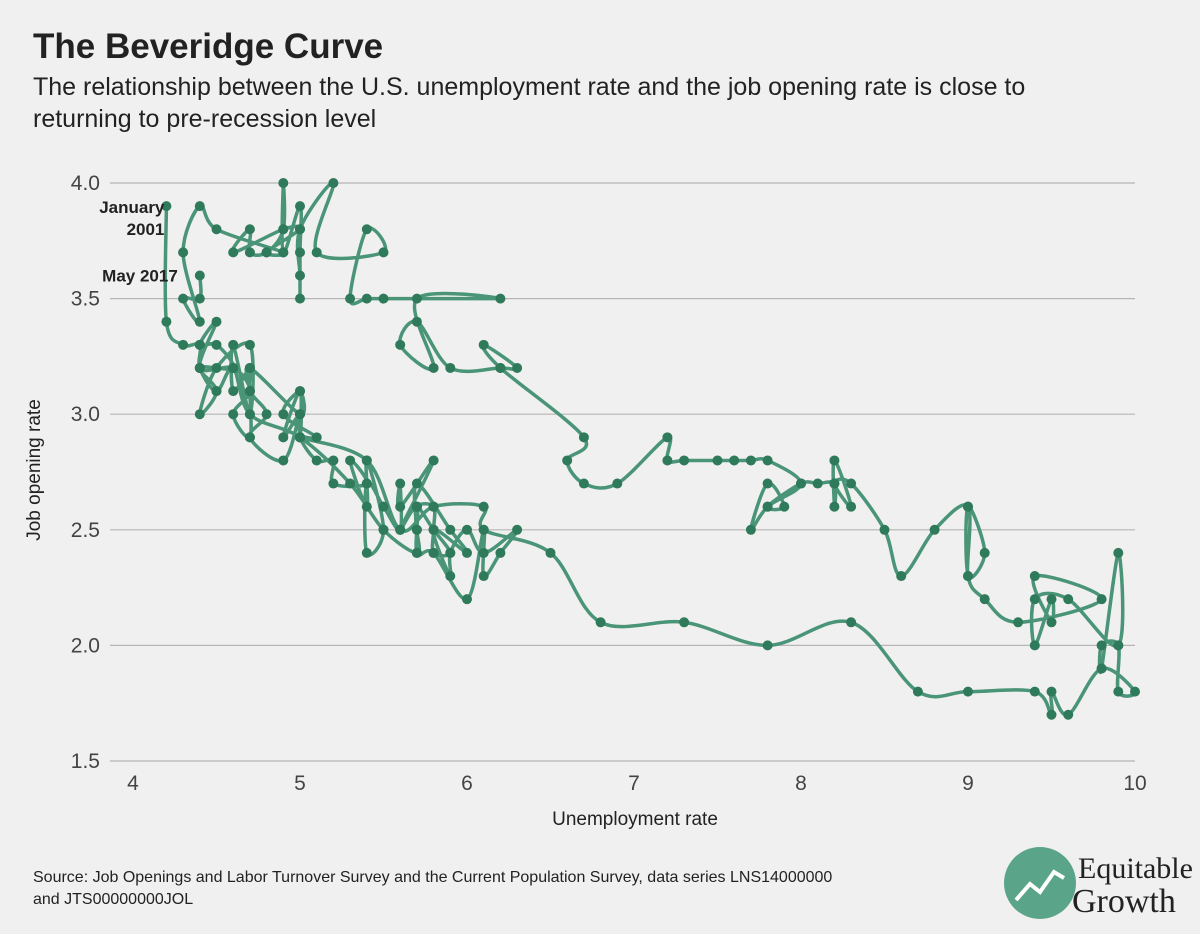 This screenshot has height=934, width=1200. Describe the element at coordinates (85, 530) in the screenshot. I see `y-tick-label: 2.5` at that location.